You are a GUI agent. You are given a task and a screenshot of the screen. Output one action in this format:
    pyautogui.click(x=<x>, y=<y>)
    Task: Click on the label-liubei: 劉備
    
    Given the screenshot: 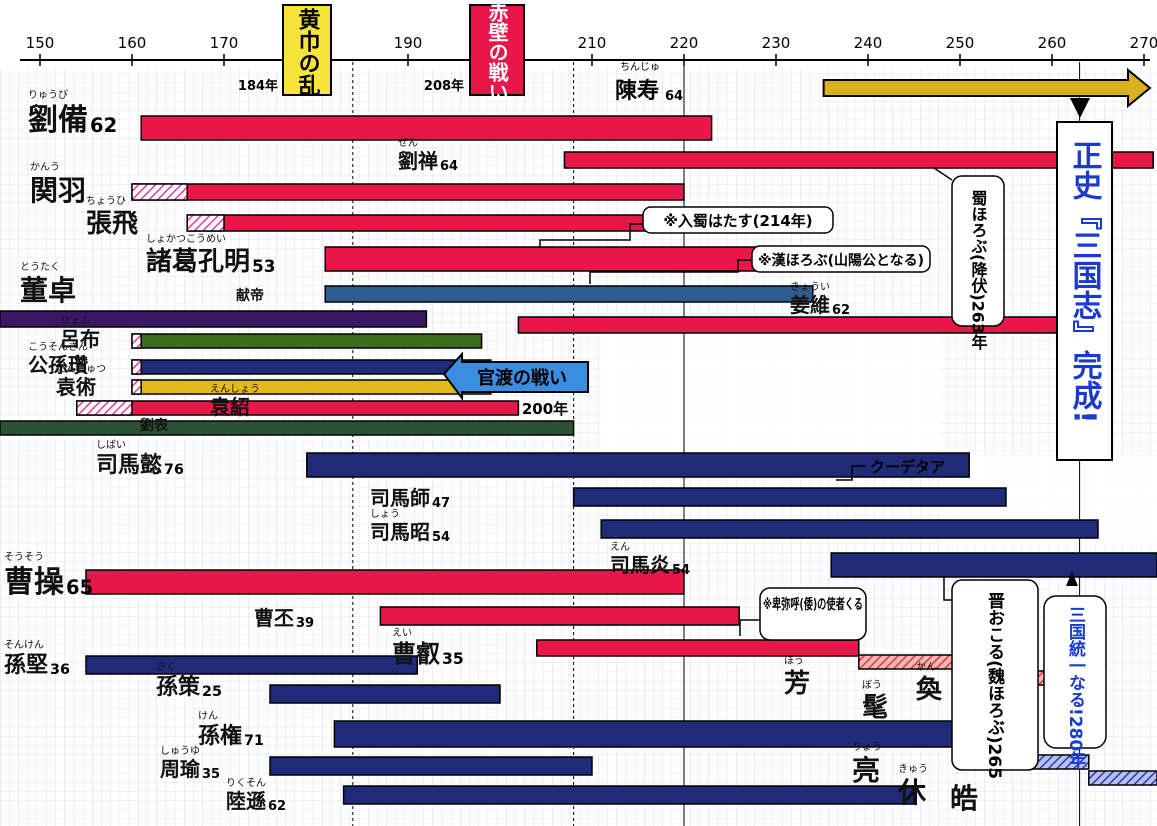 What is the action you would take?
    pyautogui.click(x=58, y=120)
    